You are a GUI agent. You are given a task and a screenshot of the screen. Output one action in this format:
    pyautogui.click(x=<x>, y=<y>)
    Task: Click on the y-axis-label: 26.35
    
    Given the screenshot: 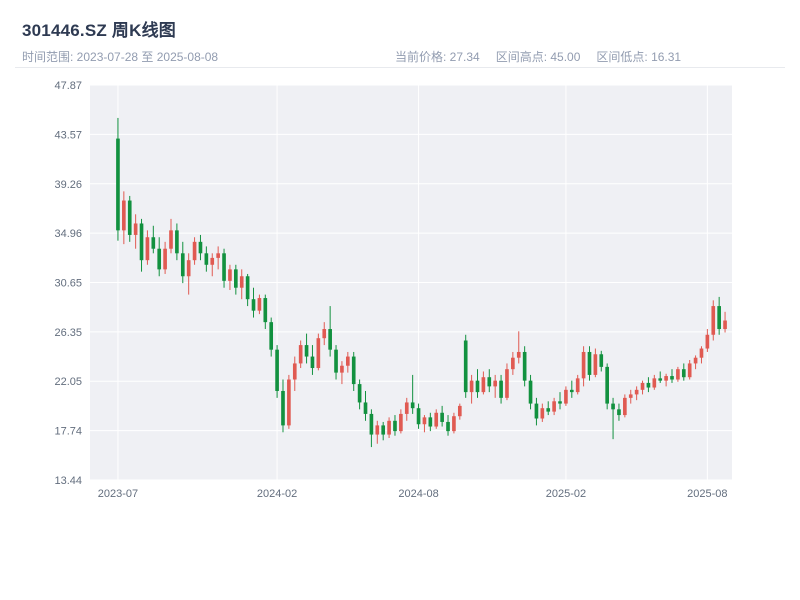 What is the action you would take?
    pyautogui.click(x=68, y=333)
    